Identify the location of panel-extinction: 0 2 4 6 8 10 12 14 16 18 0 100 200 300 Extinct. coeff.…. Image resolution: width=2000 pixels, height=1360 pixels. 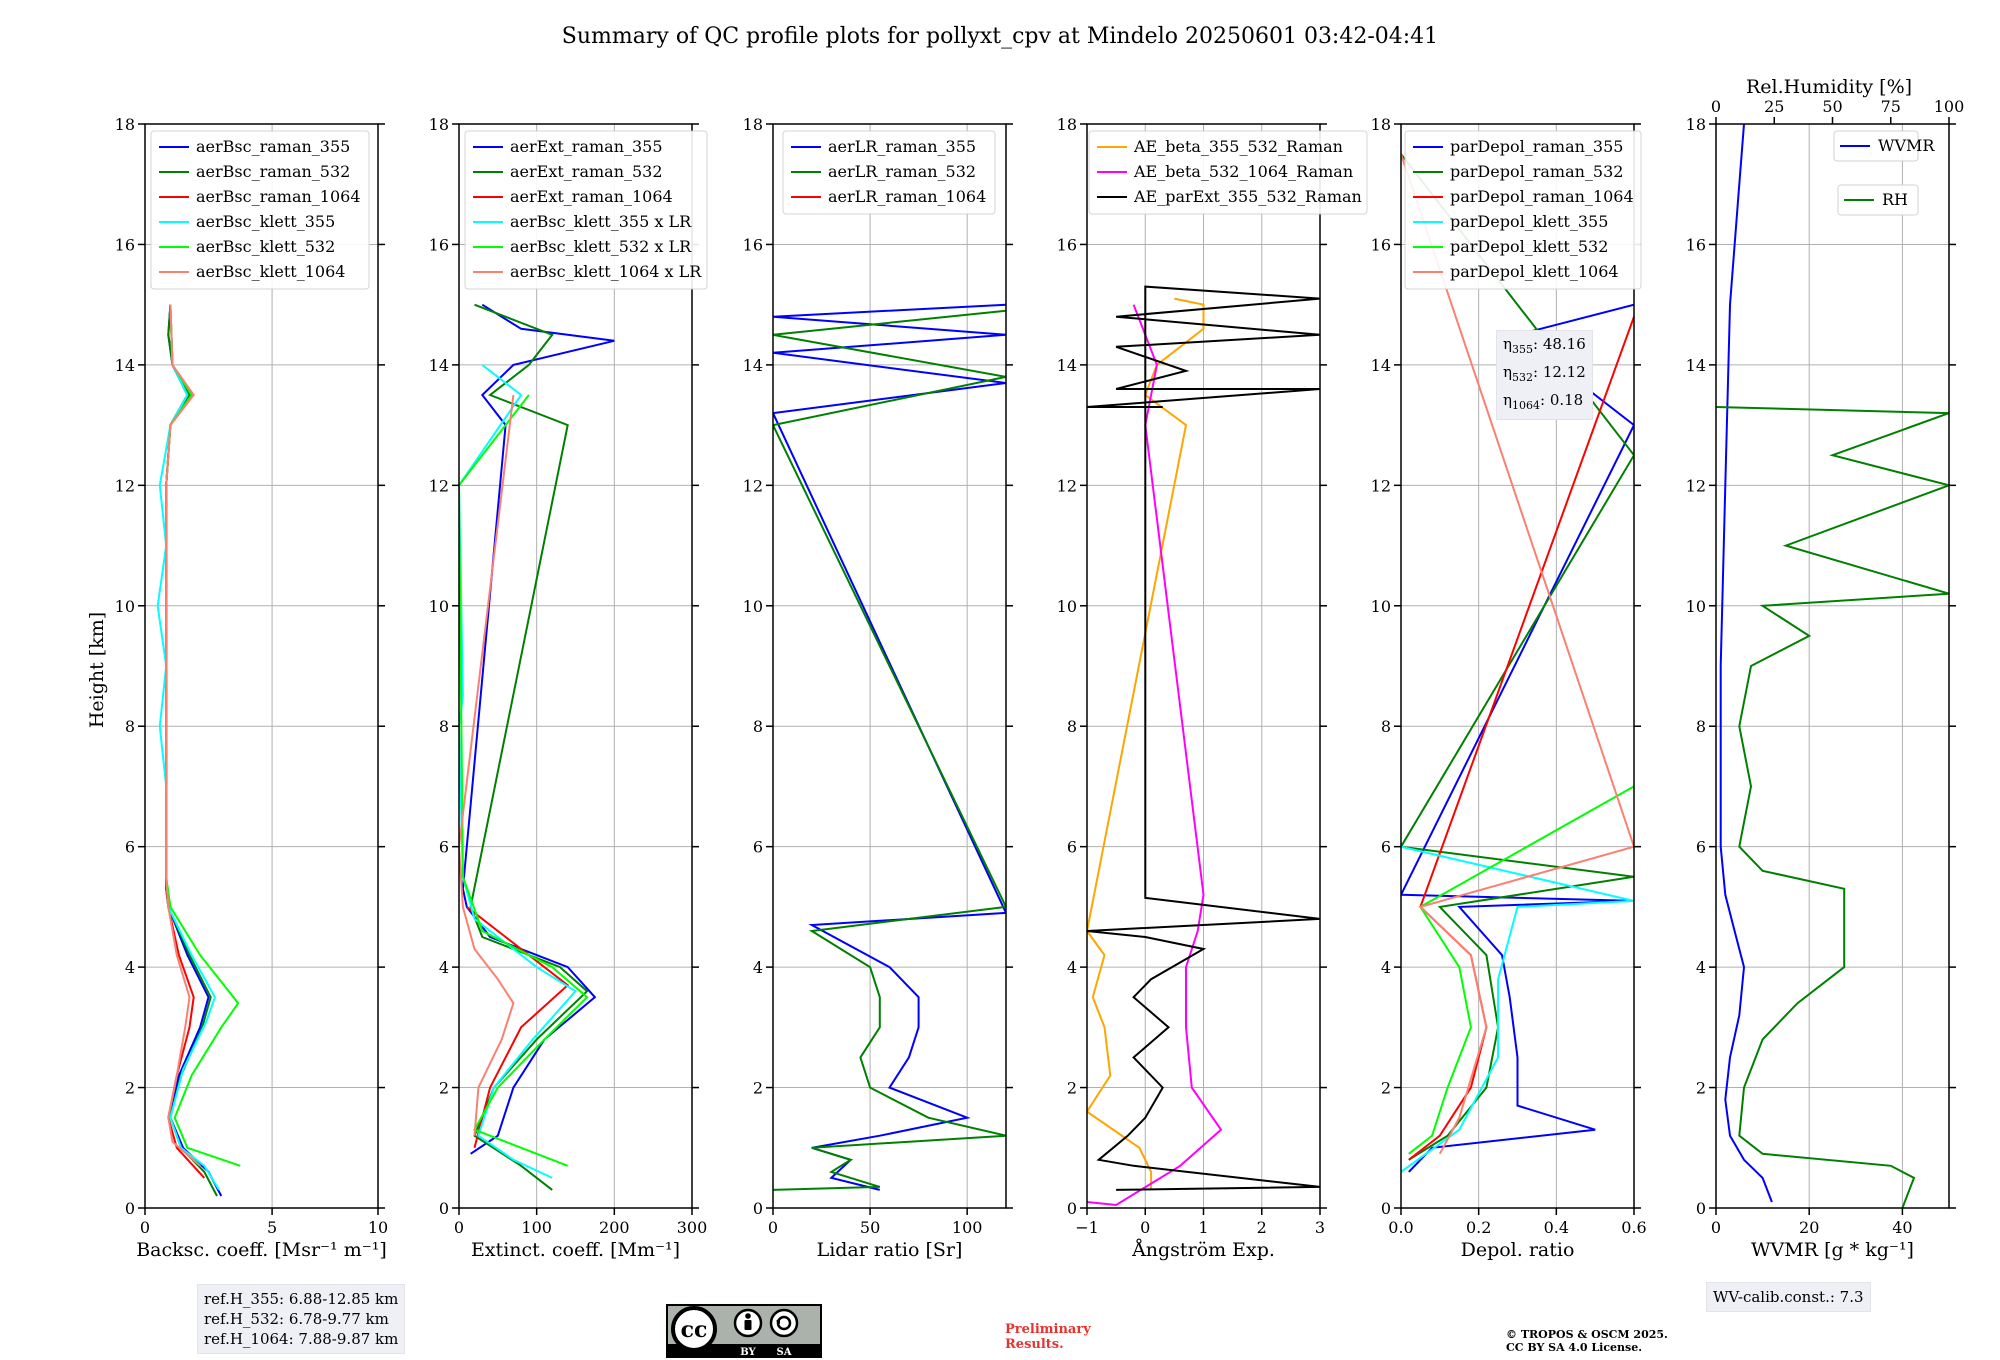
(568, 688).